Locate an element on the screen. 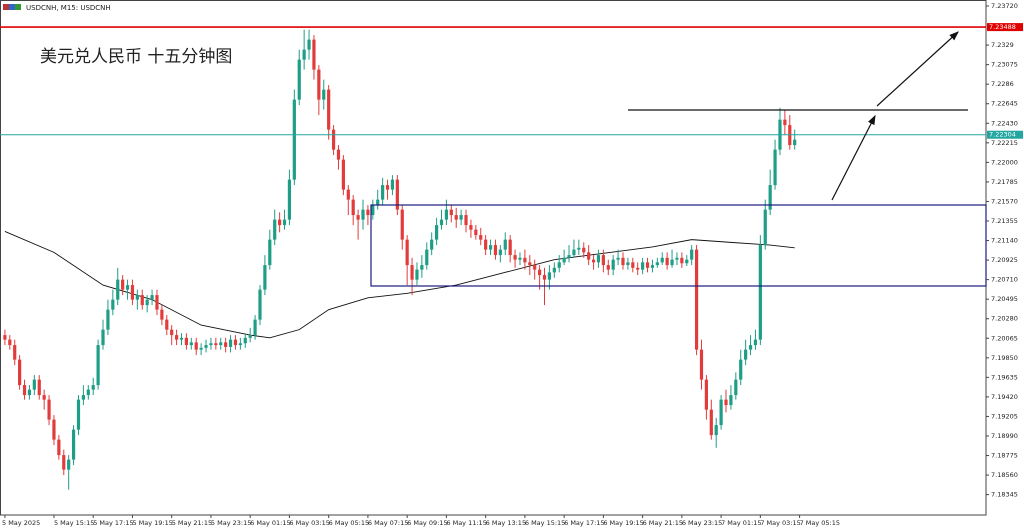 The image size is (1024, 529). y-tick-label: 7.21140 is located at coordinates (1004, 241).